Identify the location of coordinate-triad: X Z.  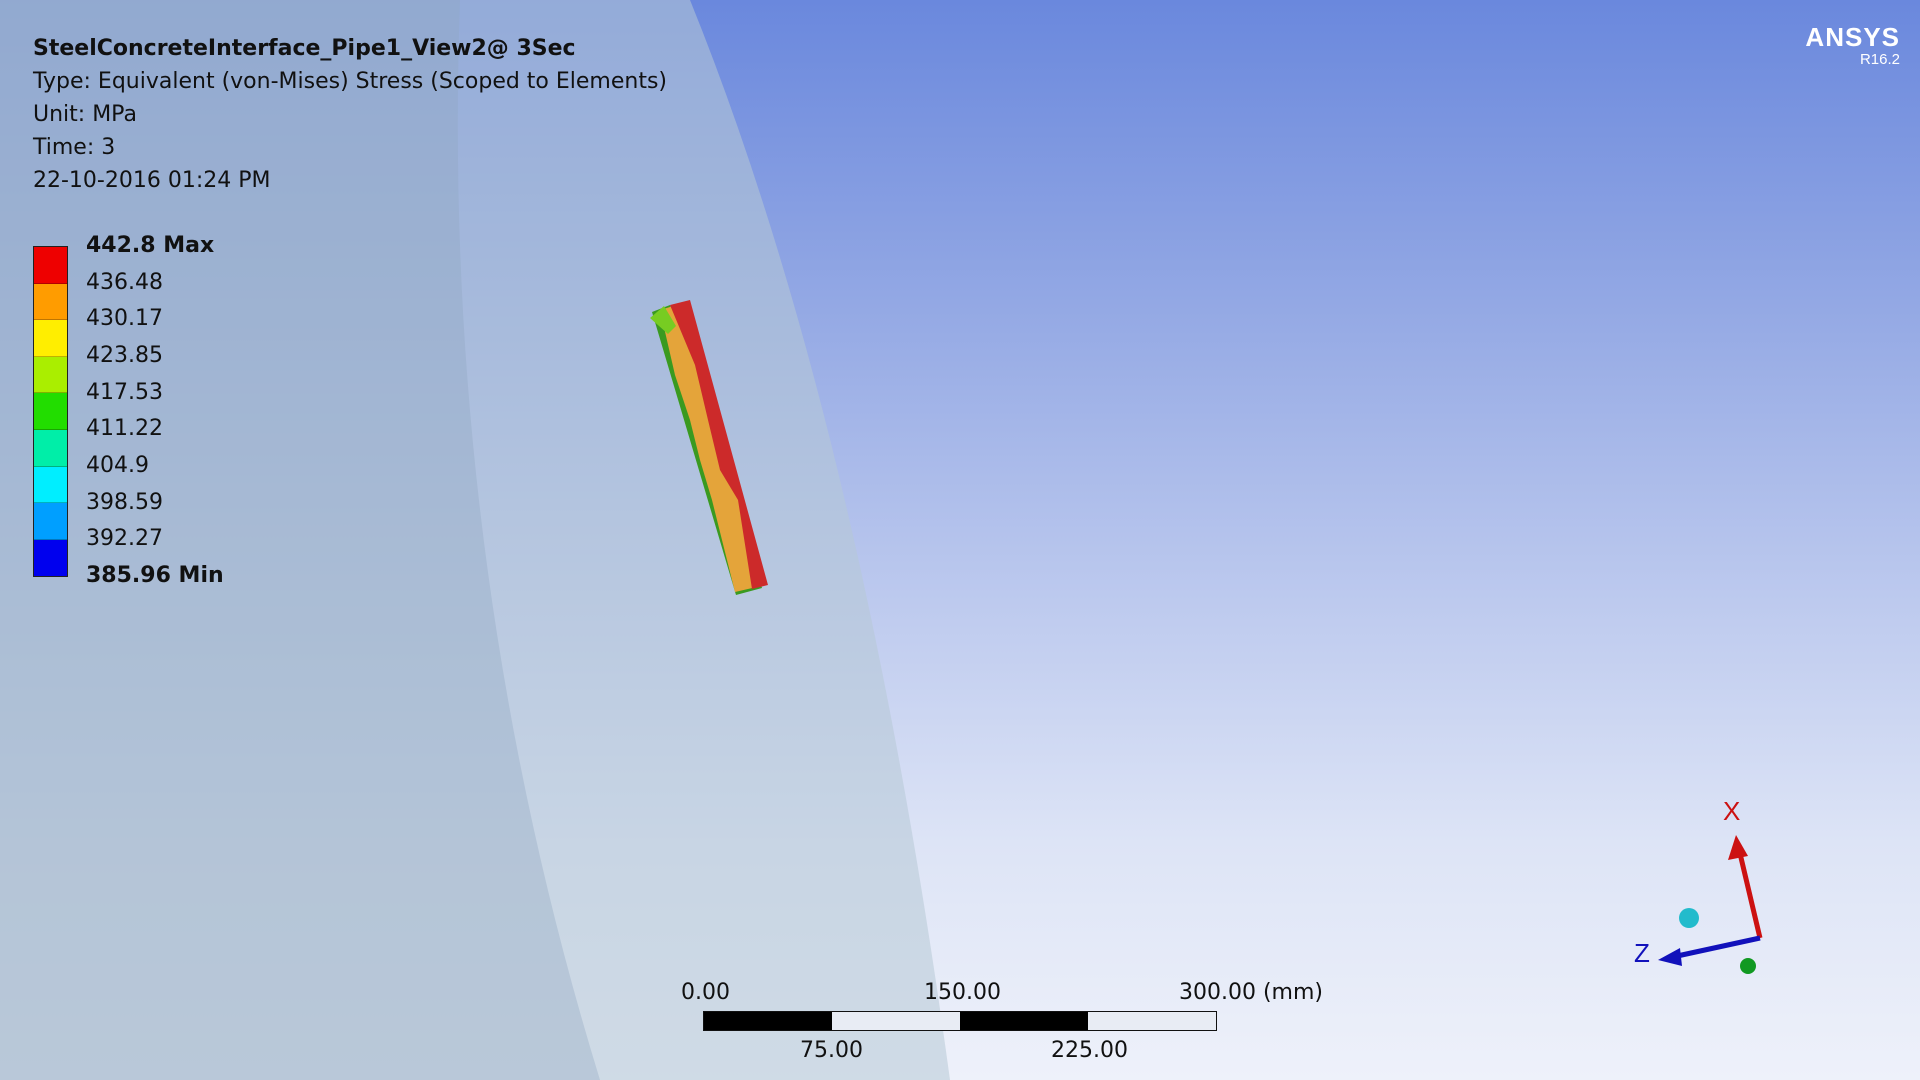
(1695, 890).